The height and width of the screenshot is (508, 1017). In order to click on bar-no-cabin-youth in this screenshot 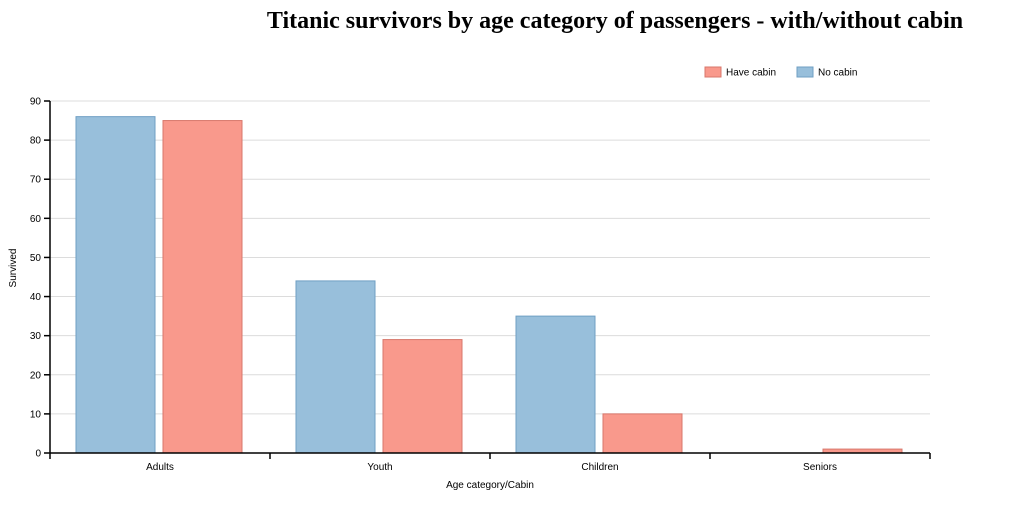, I will do `click(335, 367)`.